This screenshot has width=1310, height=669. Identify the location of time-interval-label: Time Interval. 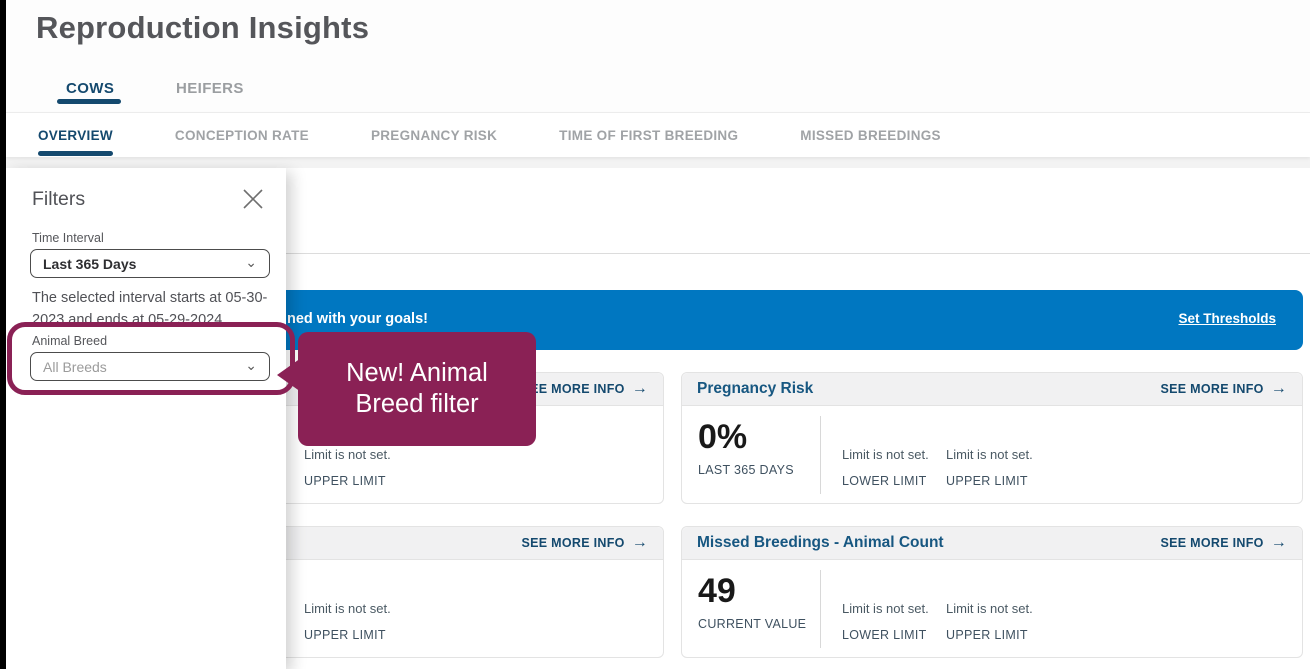
(68, 238).